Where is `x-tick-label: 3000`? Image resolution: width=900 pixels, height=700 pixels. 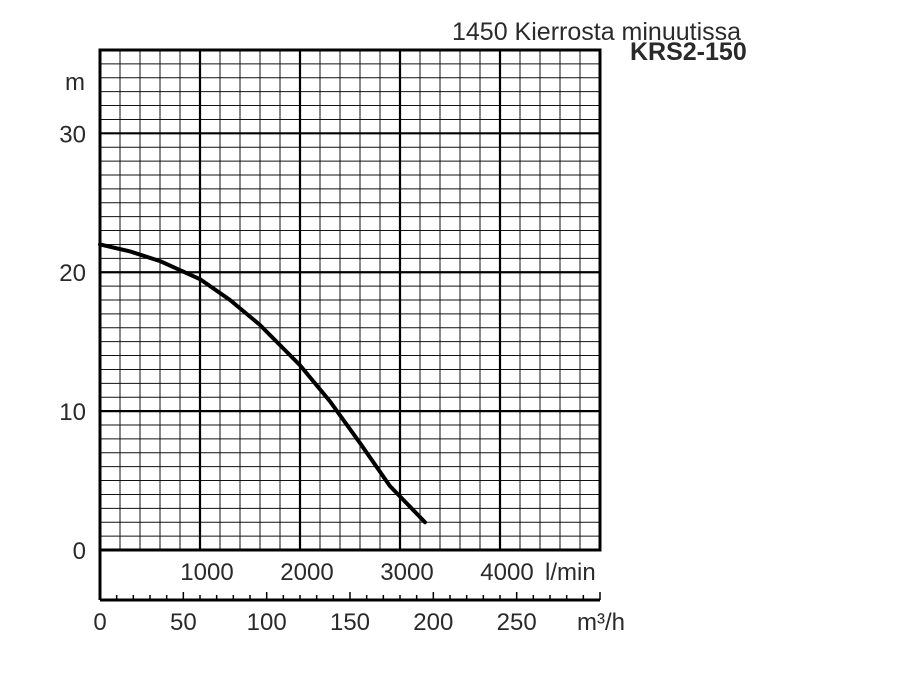 x-tick-label: 3000 is located at coordinates (406, 572).